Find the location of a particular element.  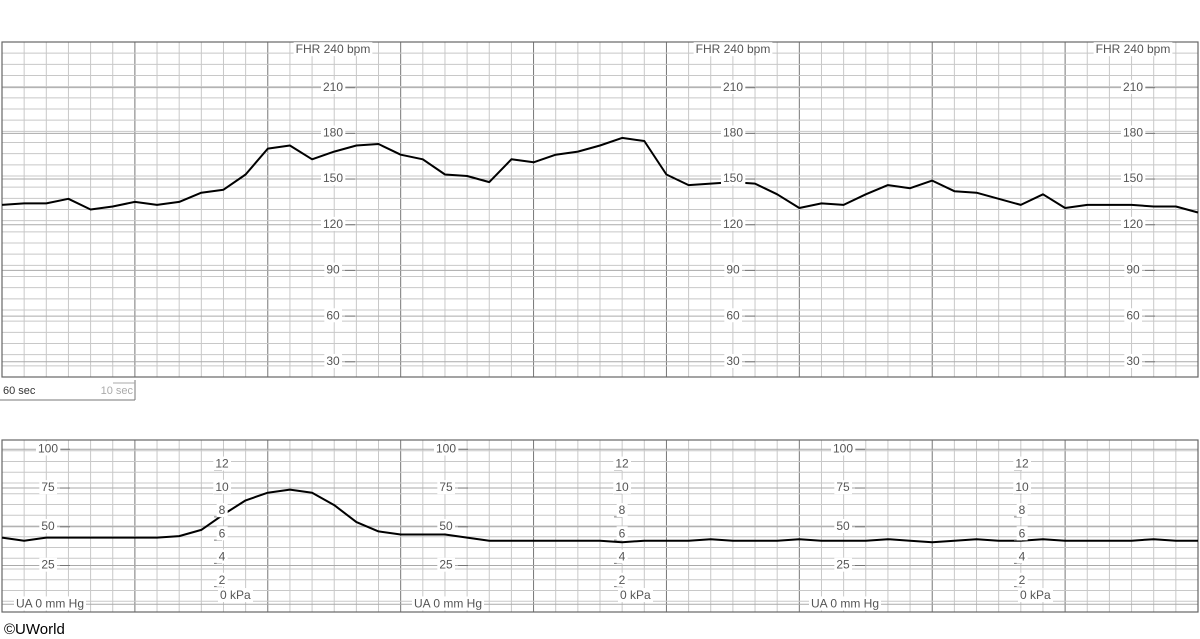

copyright: ©UWorld is located at coordinates (34, 629).